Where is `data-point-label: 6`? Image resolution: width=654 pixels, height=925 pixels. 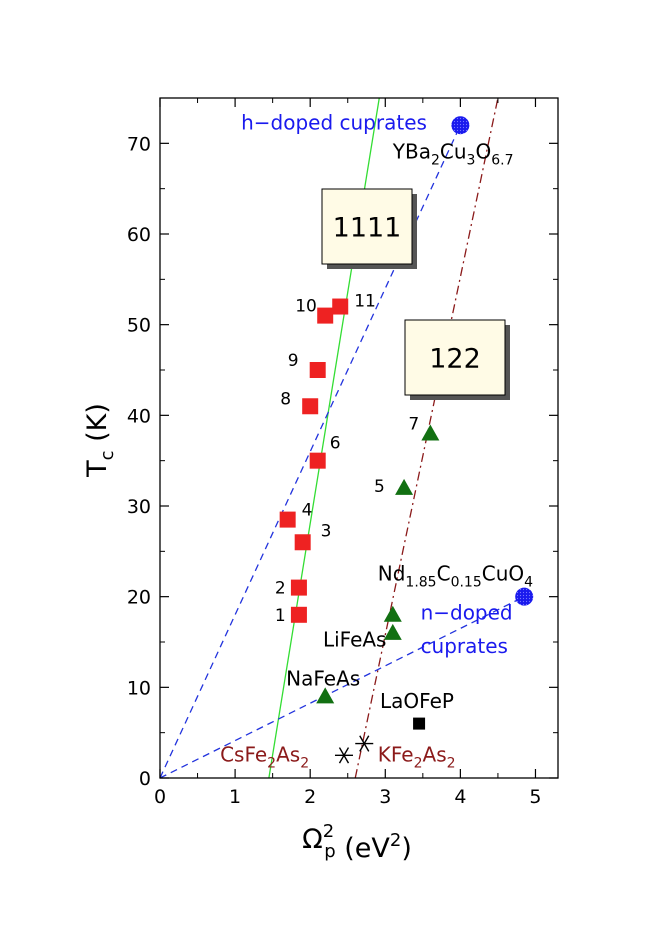
data-point-label: 6 is located at coordinates (335, 444).